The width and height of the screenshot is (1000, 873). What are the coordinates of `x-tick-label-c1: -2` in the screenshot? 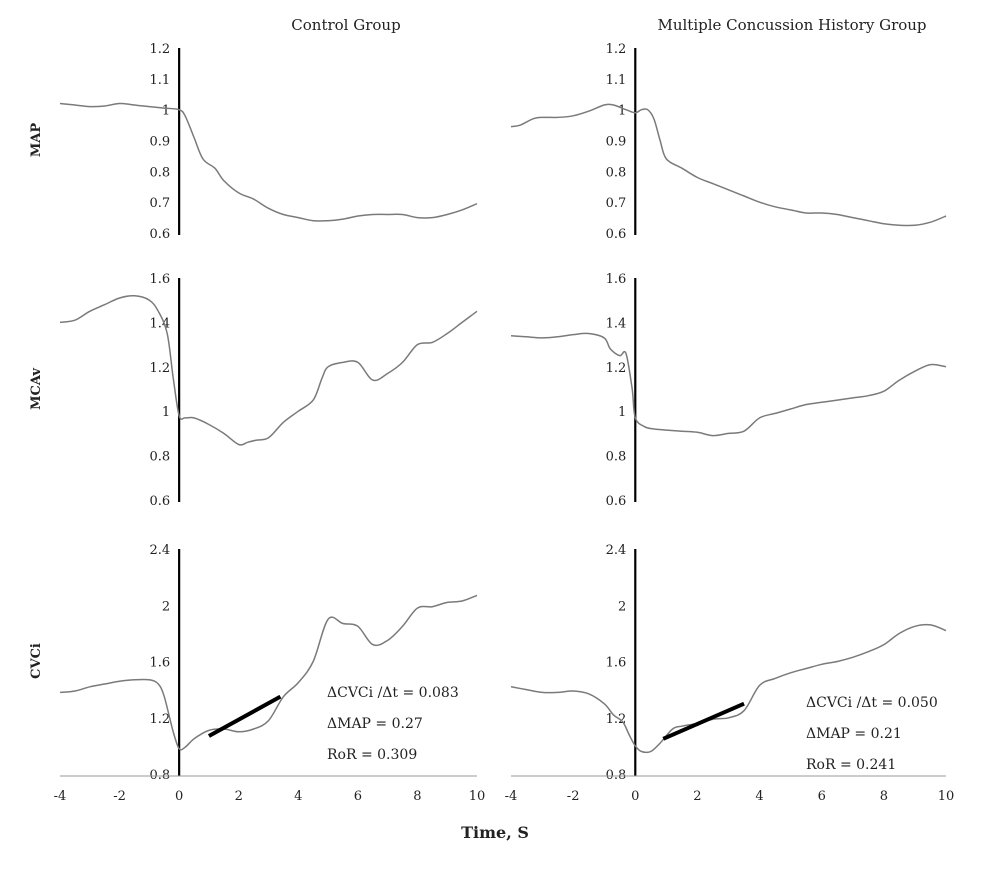 It's located at (573, 796).